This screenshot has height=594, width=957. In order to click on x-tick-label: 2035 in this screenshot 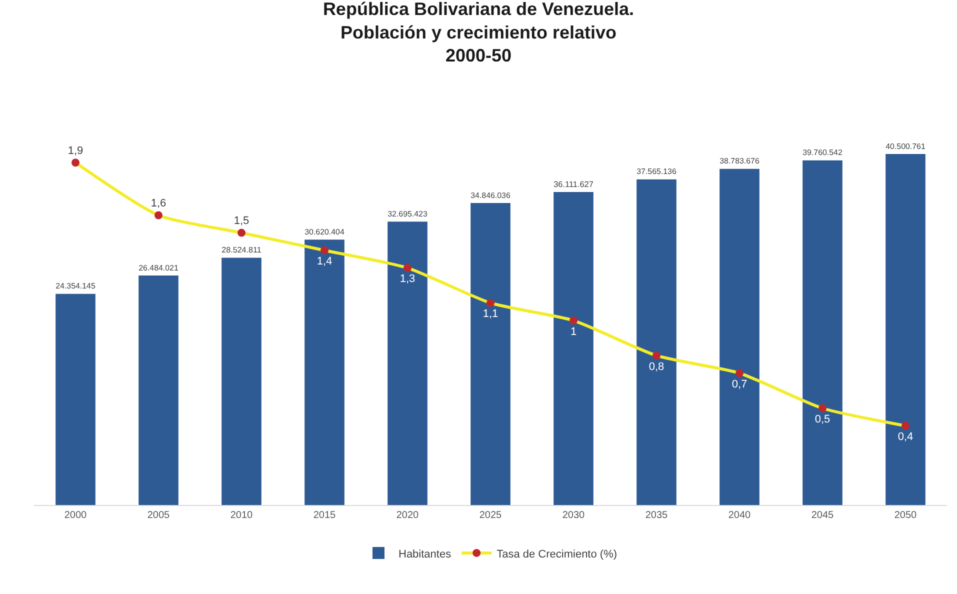, I will do `click(656, 515)`.